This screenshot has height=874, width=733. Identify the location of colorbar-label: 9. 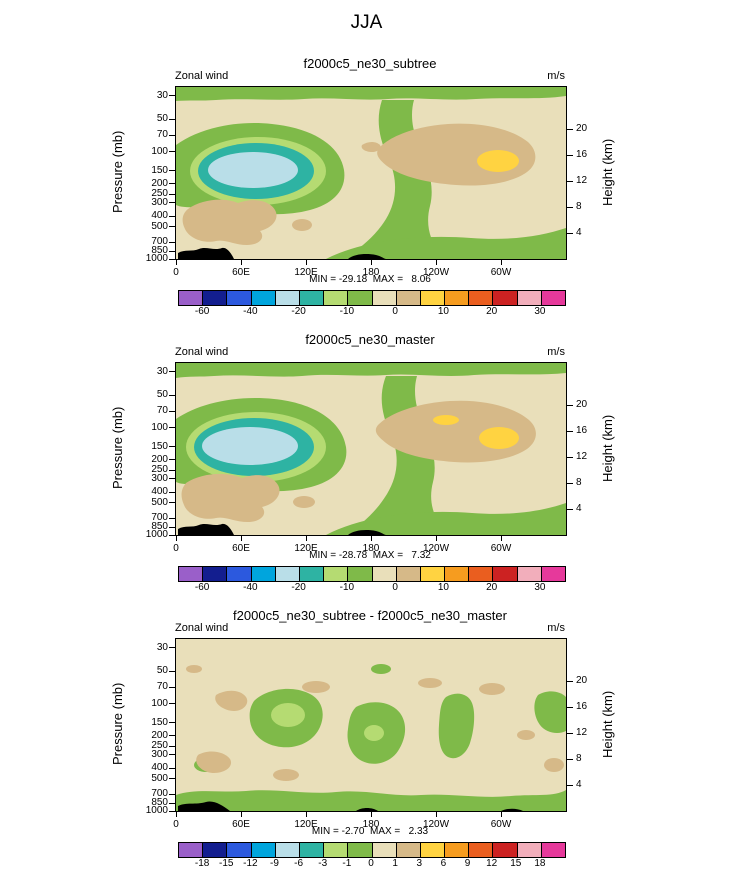
(467, 863).